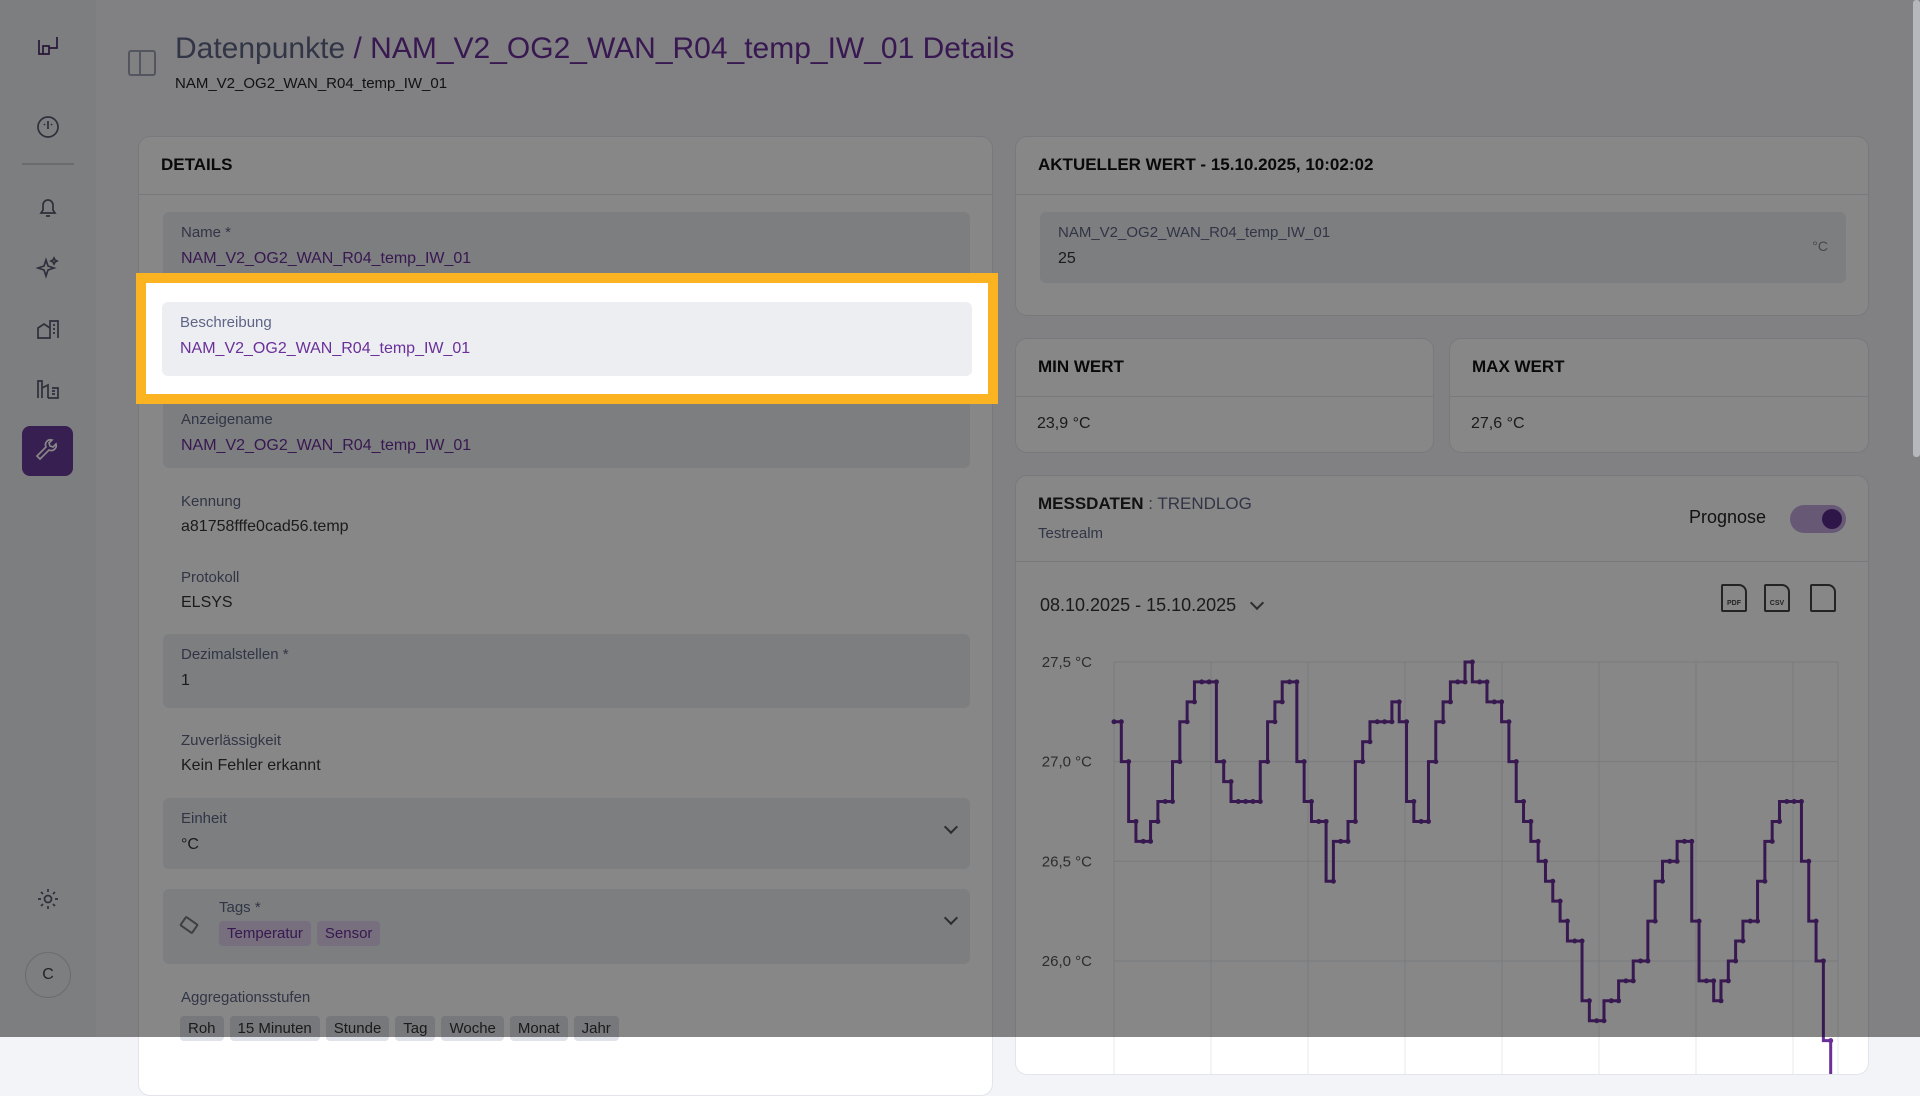 This screenshot has width=1920, height=1096. What do you see at coordinates (207, 602) in the screenshot?
I see `protokoll-value: ELSYS` at bounding box center [207, 602].